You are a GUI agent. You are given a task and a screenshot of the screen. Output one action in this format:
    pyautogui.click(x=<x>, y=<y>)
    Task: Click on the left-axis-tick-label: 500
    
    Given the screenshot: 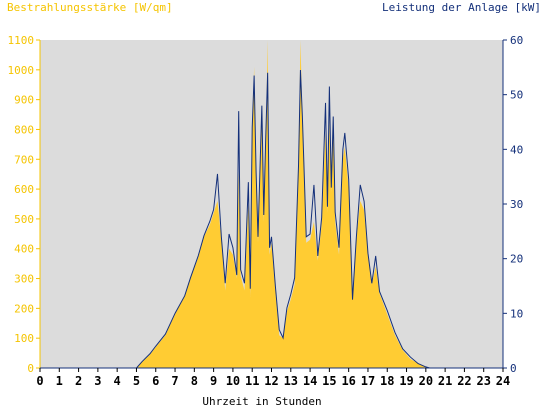 What is the action you would take?
    pyautogui.click(x=24, y=219)
    